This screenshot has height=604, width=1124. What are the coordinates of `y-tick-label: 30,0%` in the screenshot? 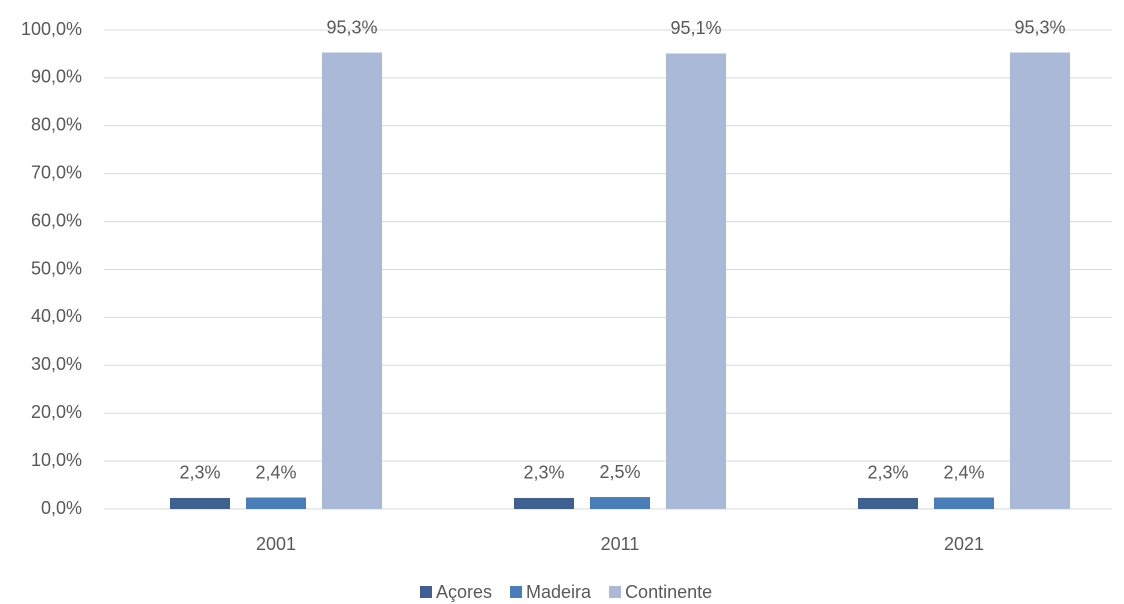 It's located at (56, 364).